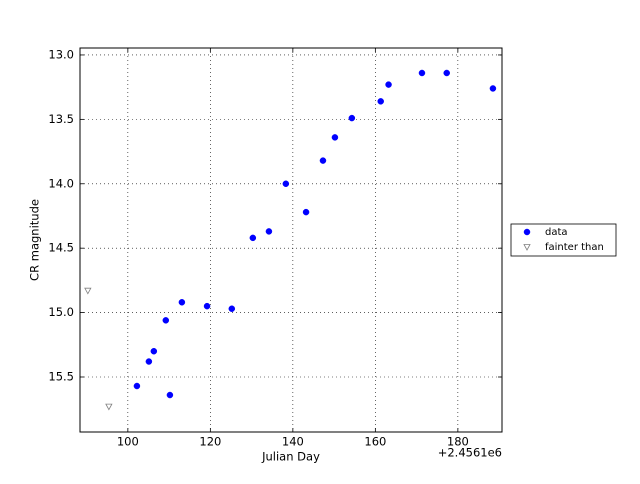 Image resolution: width=640 pixels, height=484 pixels. I want to click on y-axis-label: CR magnitude, so click(35, 240).